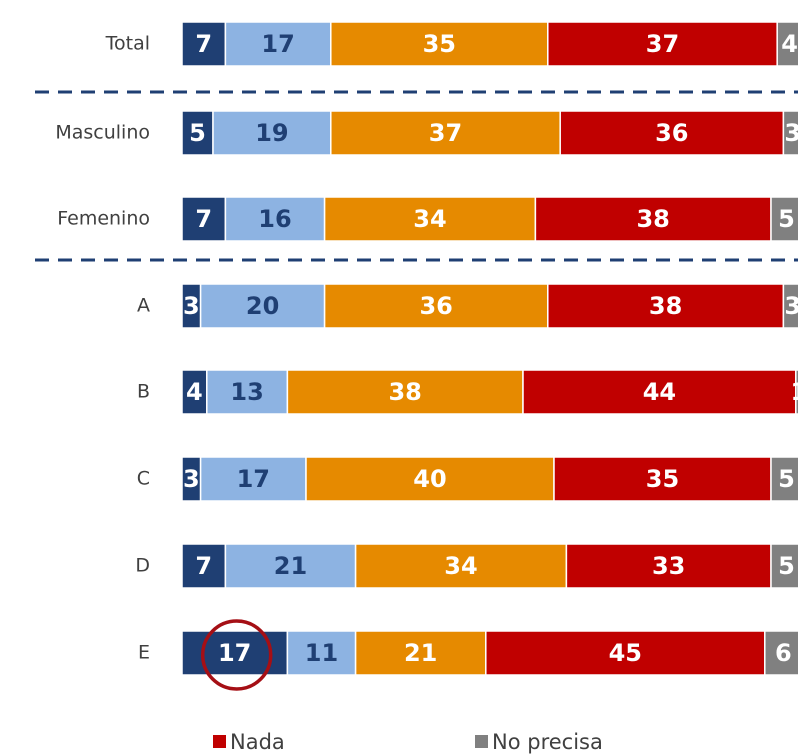  I want to click on category-label: C, so click(143, 479).